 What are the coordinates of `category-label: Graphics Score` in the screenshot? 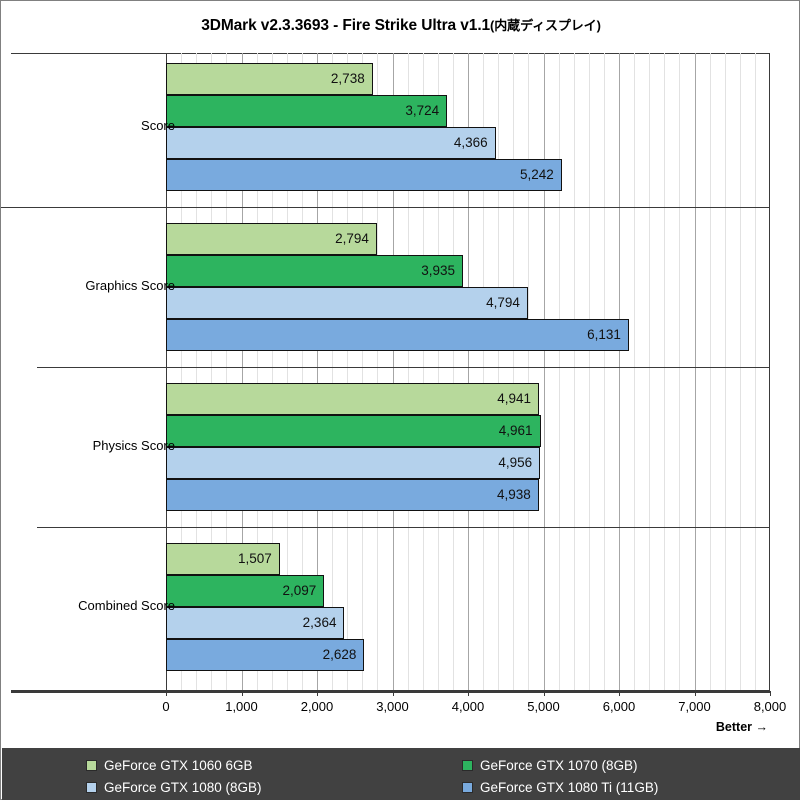 It's located at (130, 285).